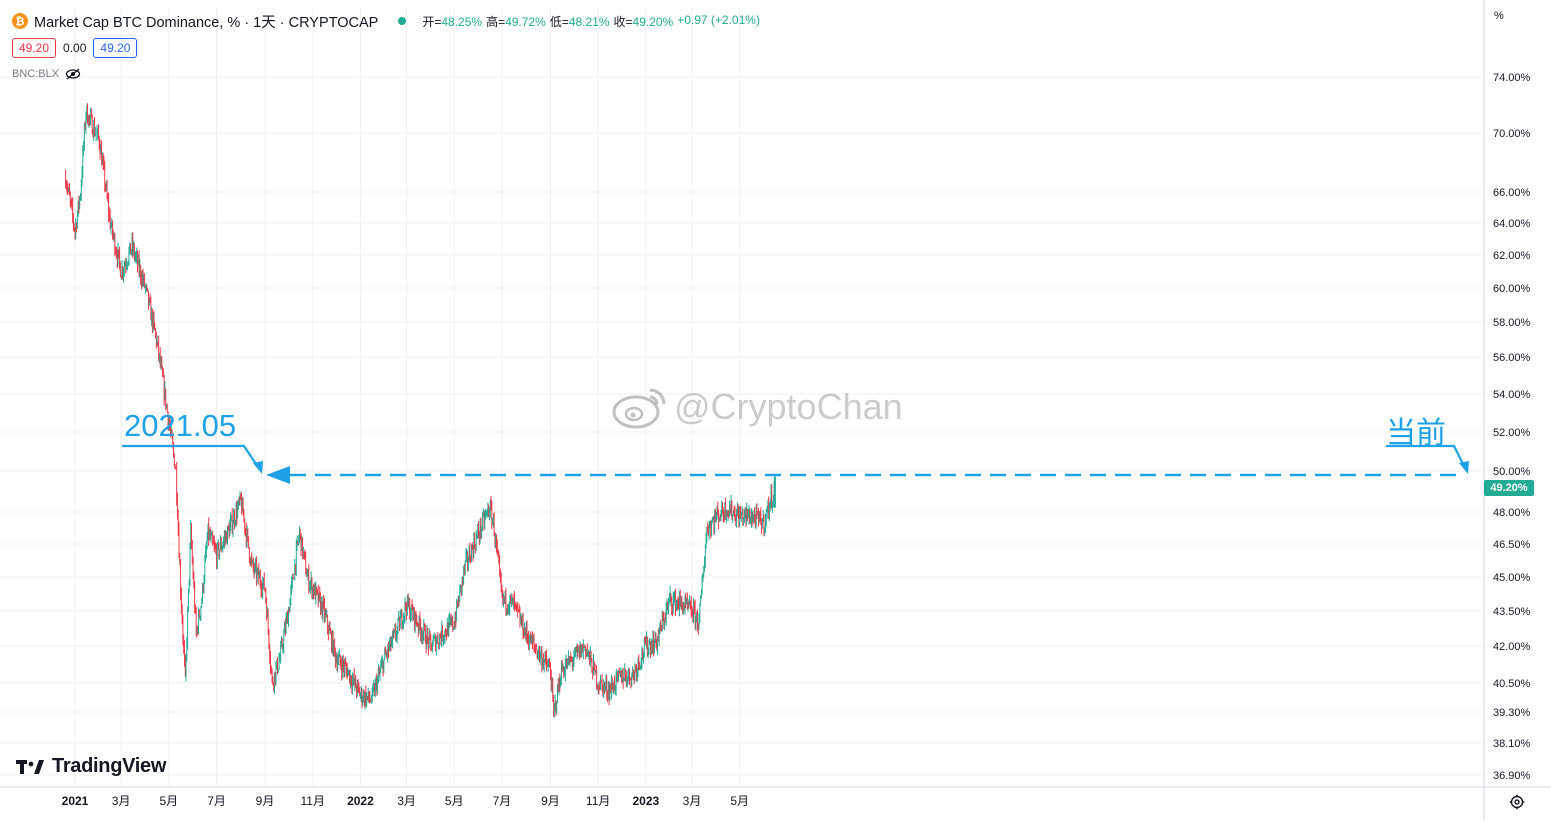  I want to click on annotation-arrow-current, so click(1464, 467).